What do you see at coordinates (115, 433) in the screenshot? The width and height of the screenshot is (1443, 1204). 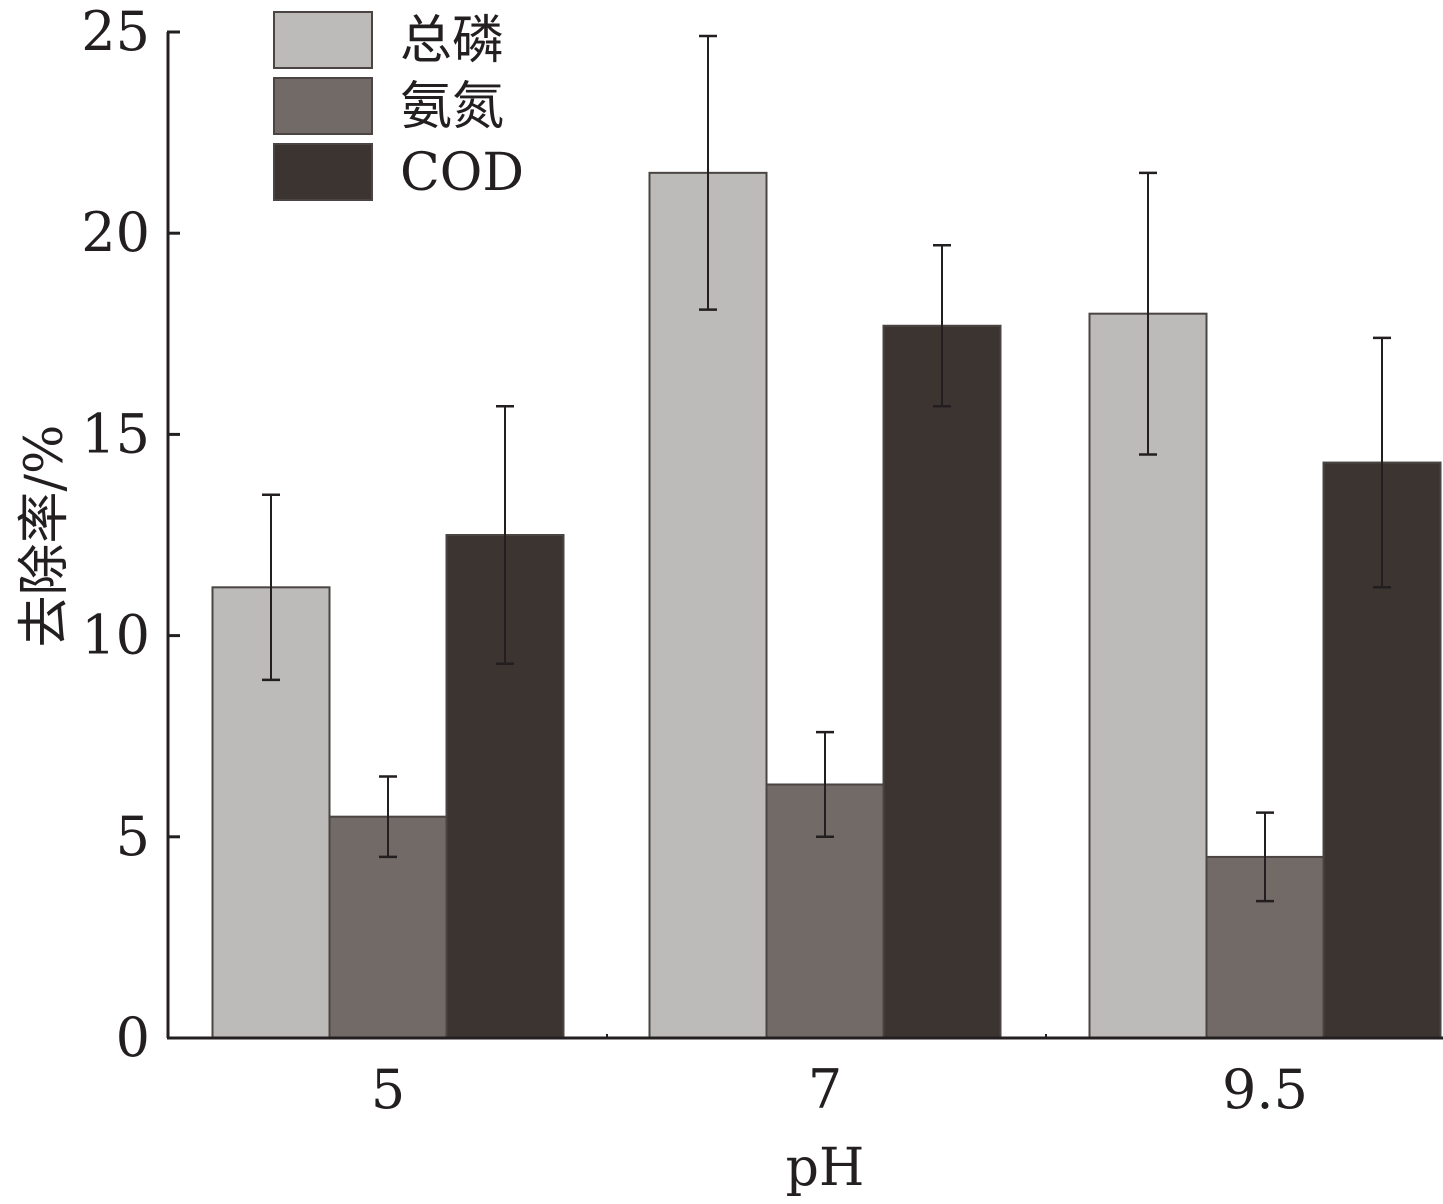 I see `y-tick-label-3: 15` at bounding box center [115, 433].